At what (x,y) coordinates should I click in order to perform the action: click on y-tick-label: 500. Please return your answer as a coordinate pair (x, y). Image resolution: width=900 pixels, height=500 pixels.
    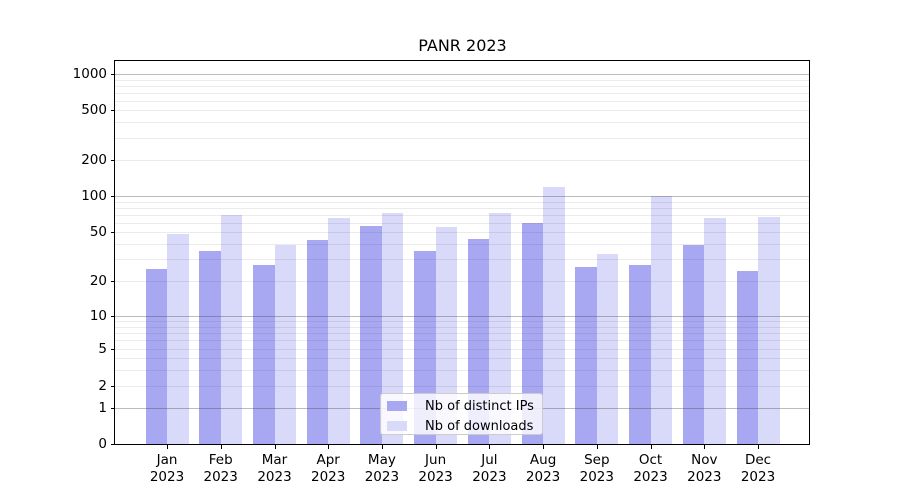
    Looking at the image, I should click on (94, 110).